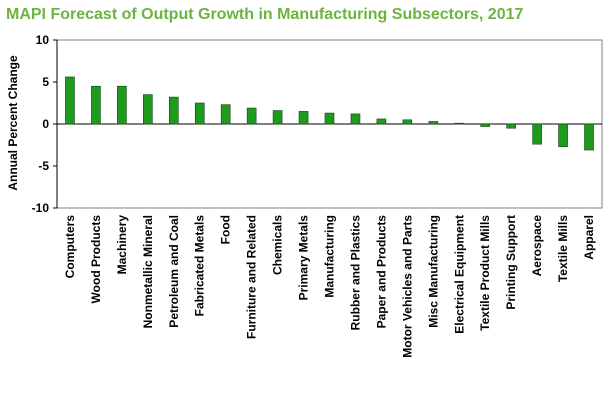 This screenshot has width=611, height=405. I want to click on bar-computers, so click(70, 100).